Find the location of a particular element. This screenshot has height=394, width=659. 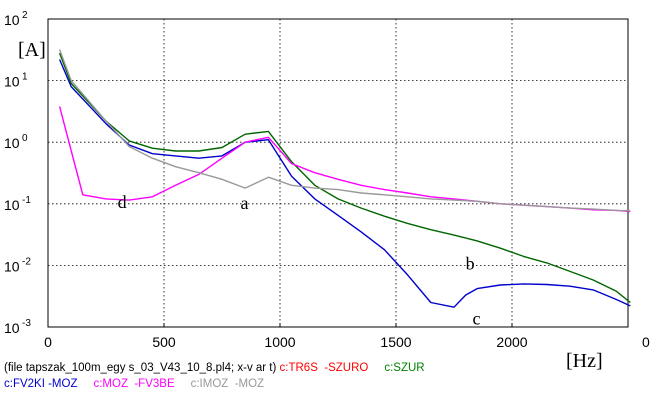

curve-label-a: a is located at coordinates (245, 203).